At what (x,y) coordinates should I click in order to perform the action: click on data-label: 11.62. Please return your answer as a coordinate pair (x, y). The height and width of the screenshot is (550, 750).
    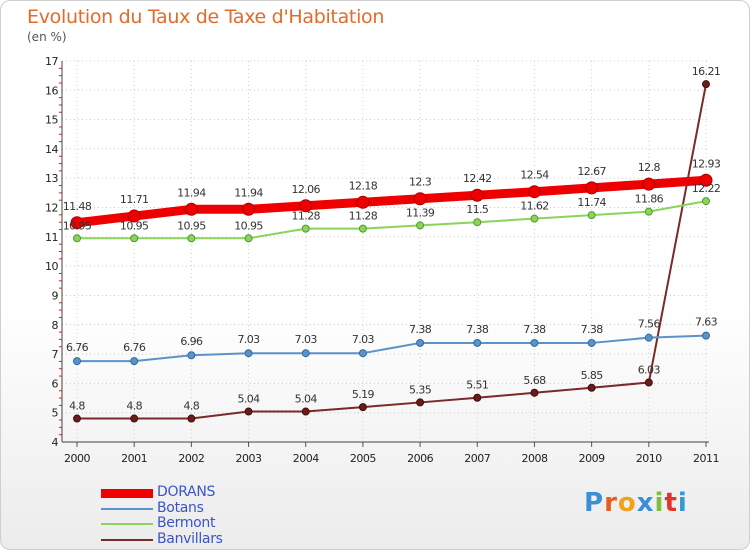
    Looking at the image, I should click on (534, 206).